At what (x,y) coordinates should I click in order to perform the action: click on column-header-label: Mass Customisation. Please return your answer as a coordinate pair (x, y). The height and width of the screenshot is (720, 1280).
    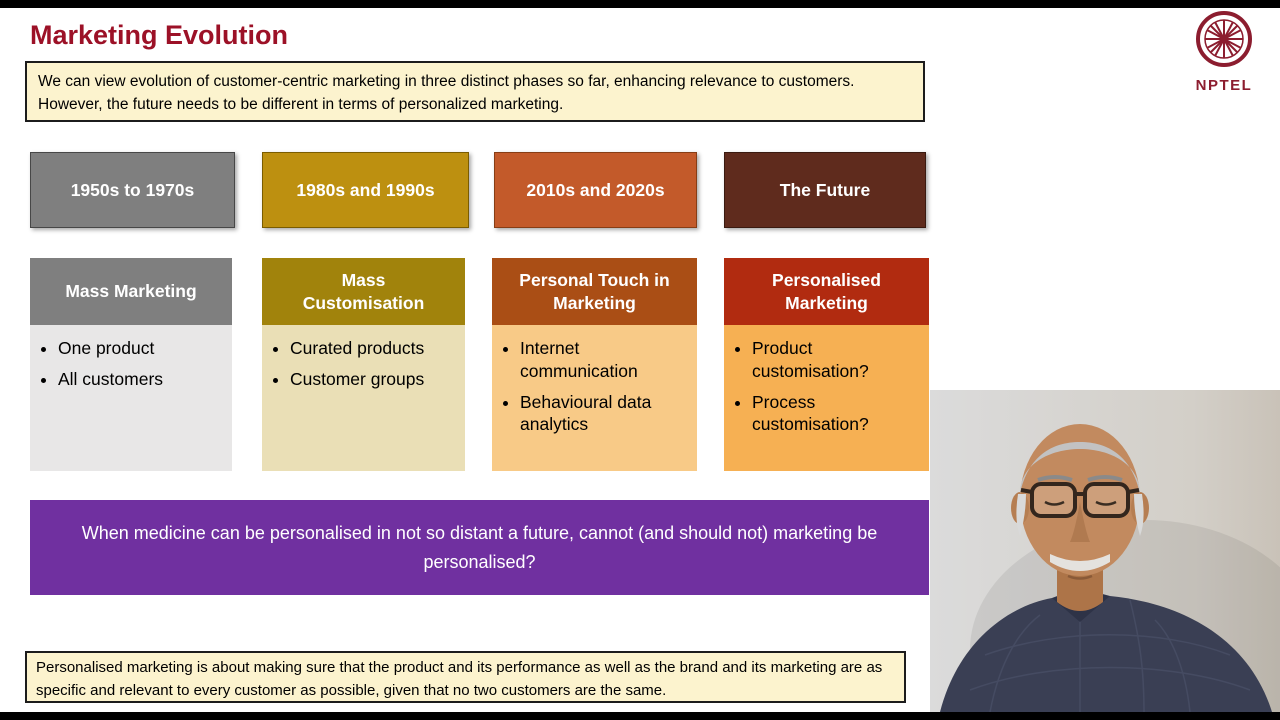
    Looking at the image, I should click on (363, 291).